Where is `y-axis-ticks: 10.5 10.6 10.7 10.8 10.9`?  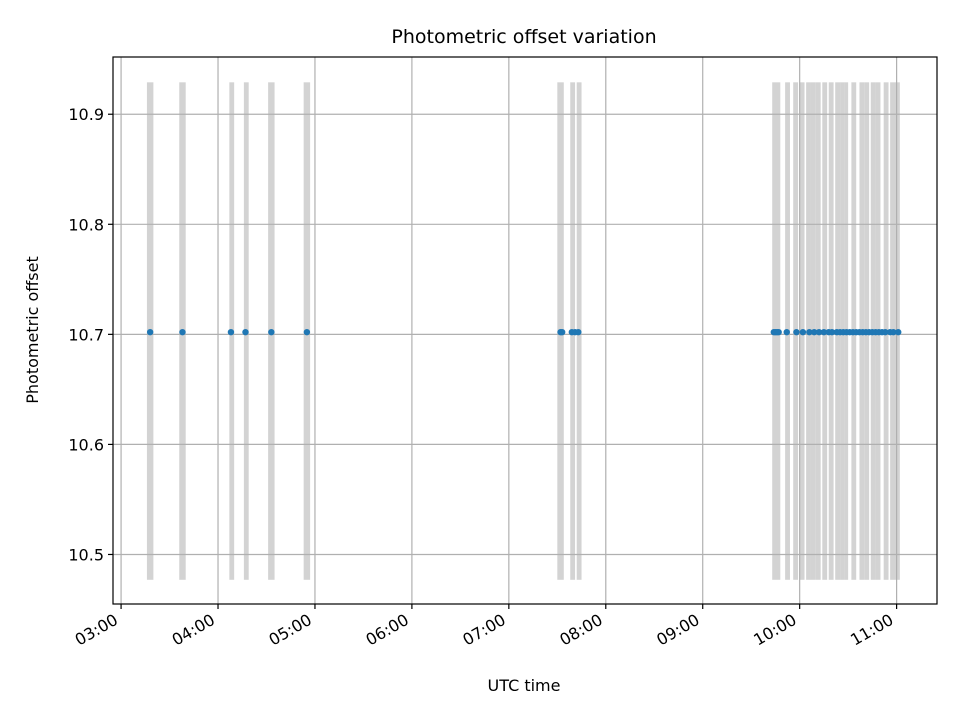 y-axis-ticks: 10.5 10.6 10.7 10.8 10.9 is located at coordinates (90, 334).